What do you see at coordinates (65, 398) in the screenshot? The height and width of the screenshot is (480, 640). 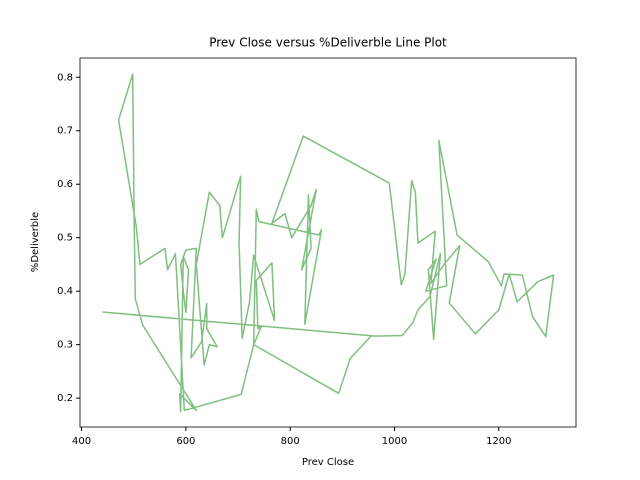 I see `y-tick-label: 0.2` at bounding box center [65, 398].